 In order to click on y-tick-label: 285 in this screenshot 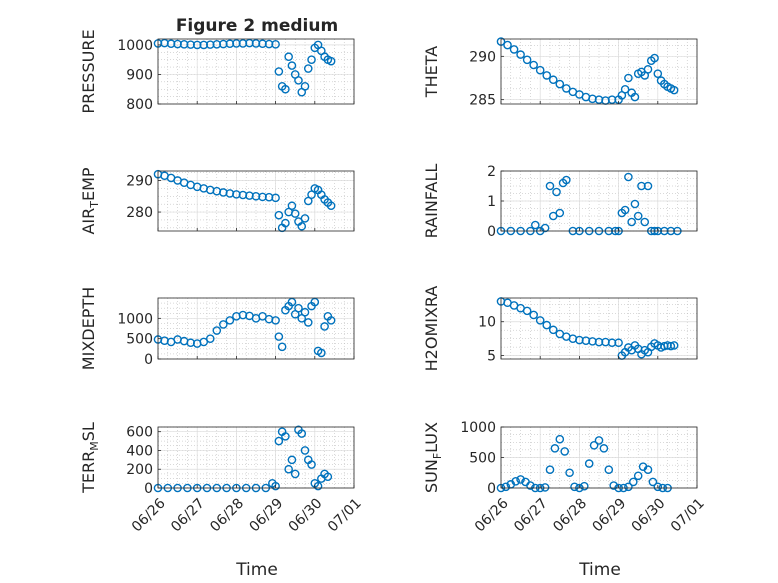, I will do `click(482, 101)`.